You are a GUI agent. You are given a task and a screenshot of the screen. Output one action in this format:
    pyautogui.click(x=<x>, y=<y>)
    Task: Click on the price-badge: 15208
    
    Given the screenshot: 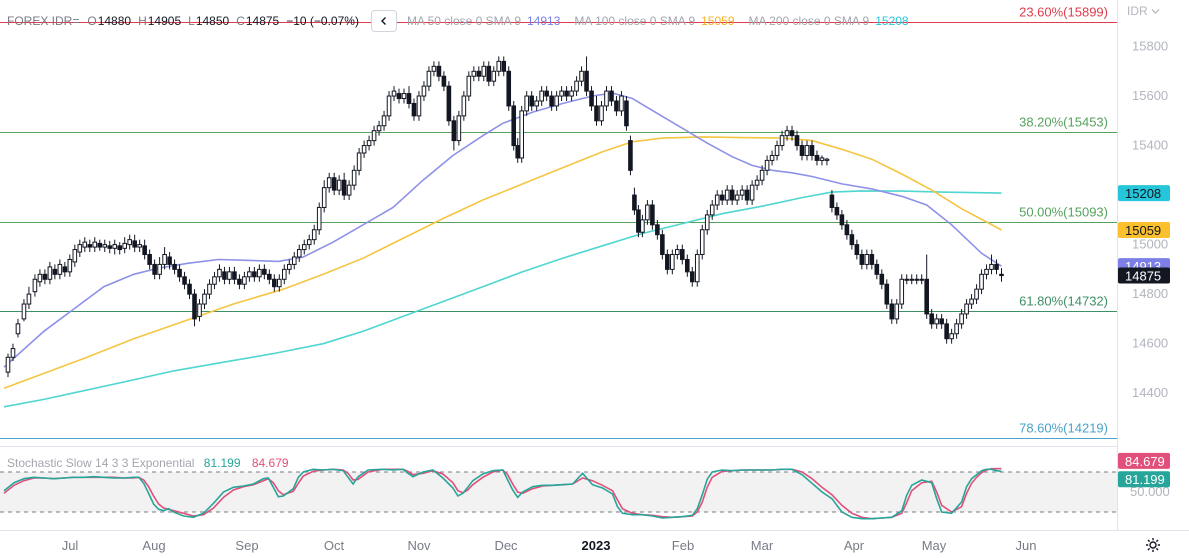 What is the action you would take?
    pyautogui.click(x=1144, y=193)
    